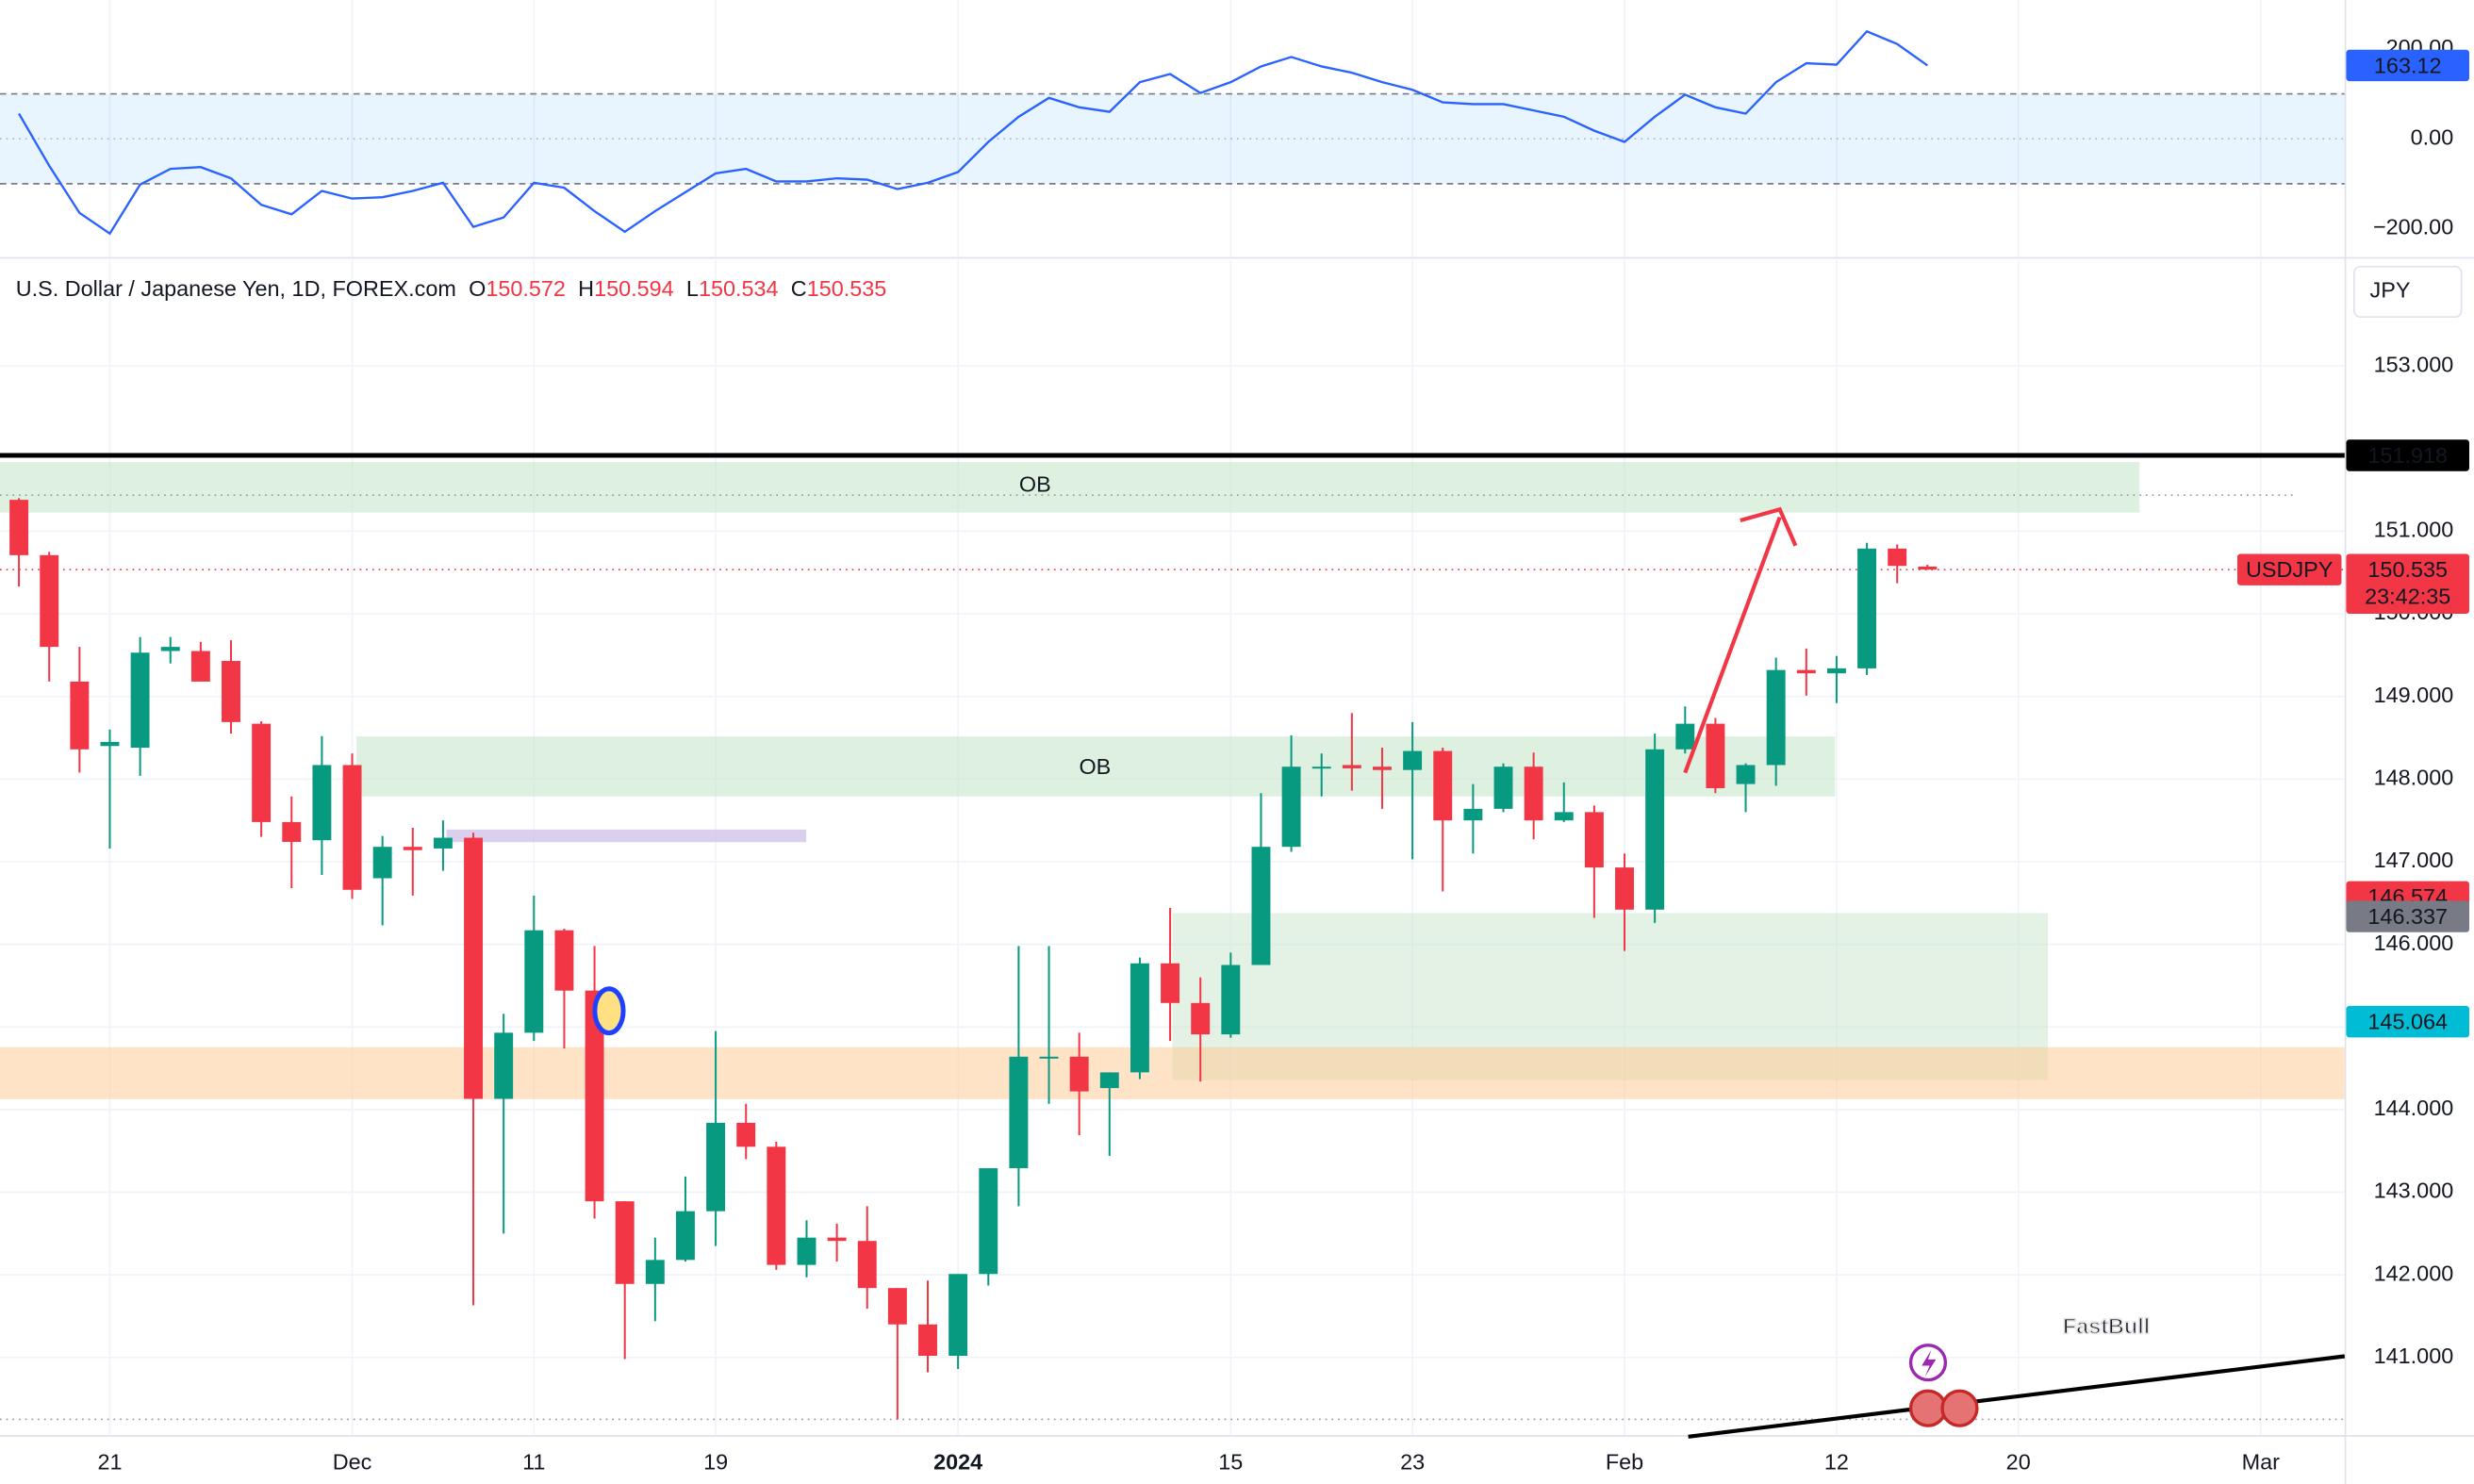 The width and height of the screenshot is (2474, 1484). What do you see at coordinates (2019, 1461) in the screenshot?
I see `x-tick-label: 20` at bounding box center [2019, 1461].